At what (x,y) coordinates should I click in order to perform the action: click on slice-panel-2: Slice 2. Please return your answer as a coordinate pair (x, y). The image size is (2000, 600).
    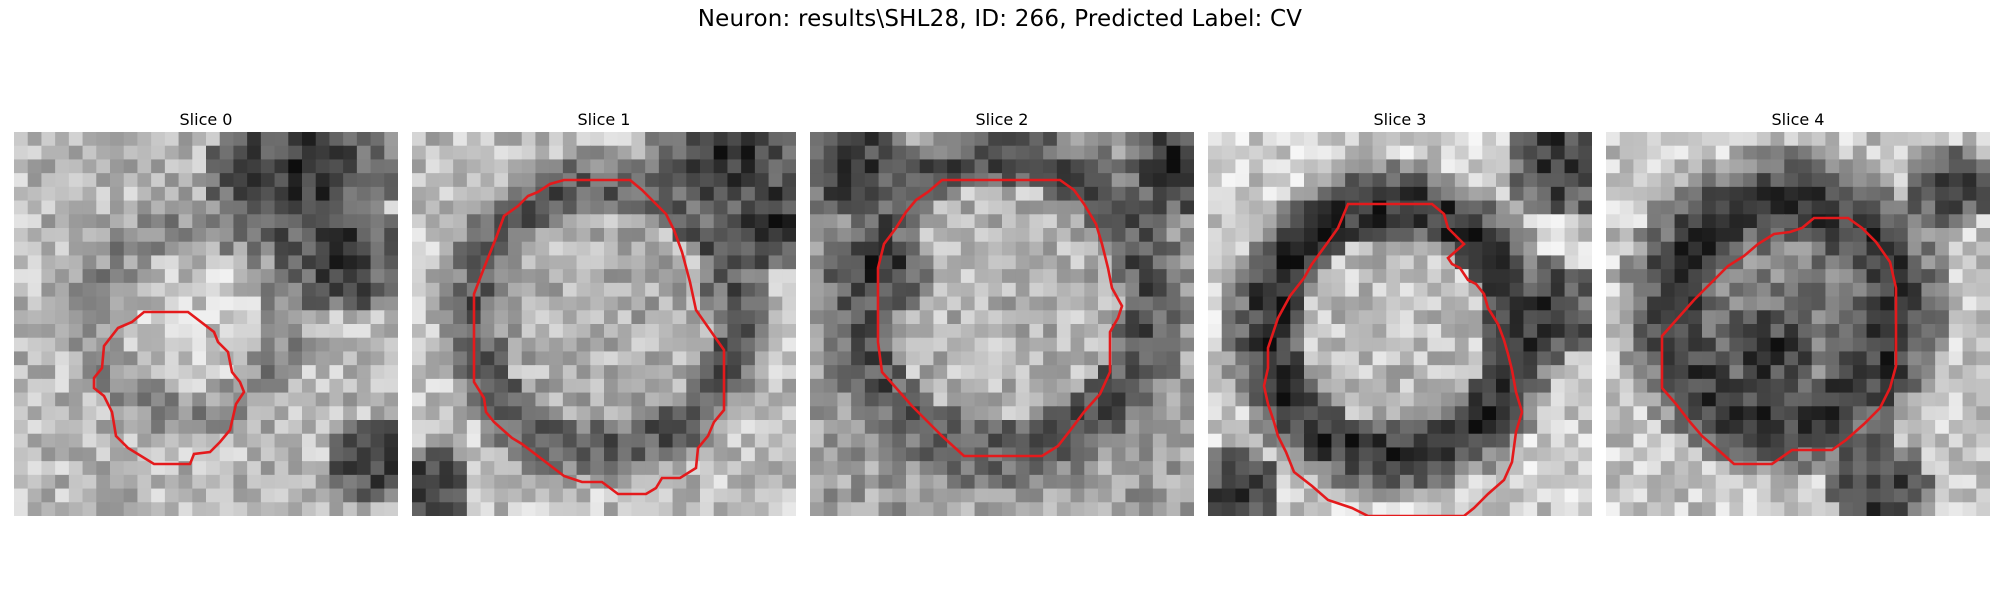
    Looking at the image, I should click on (1002, 312).